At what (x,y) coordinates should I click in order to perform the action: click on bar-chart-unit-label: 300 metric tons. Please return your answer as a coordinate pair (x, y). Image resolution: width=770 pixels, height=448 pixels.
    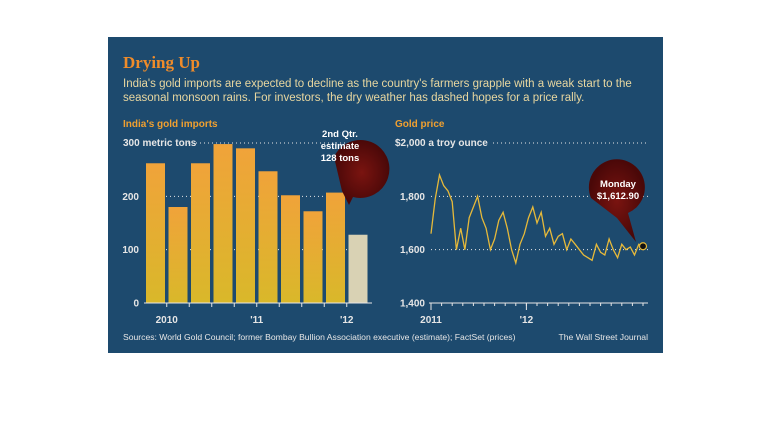
    Looking at the image, I should click on (160, 143).